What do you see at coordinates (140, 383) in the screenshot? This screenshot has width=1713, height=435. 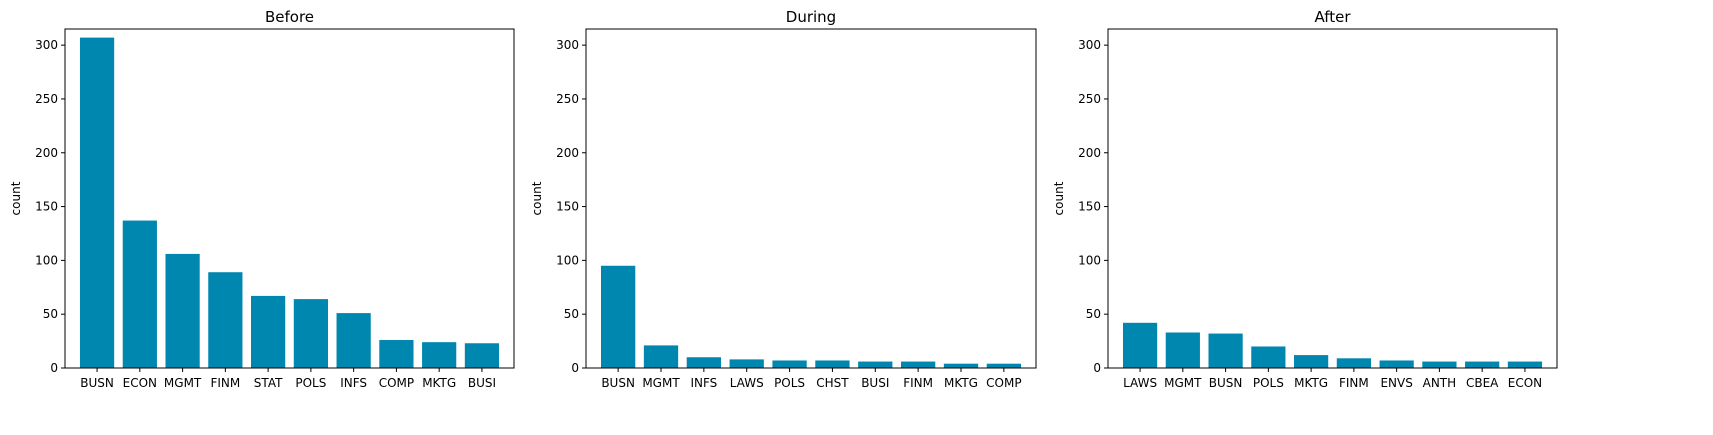 I see `before-x-tick-label: ECON` at bounding box center [140, 383].